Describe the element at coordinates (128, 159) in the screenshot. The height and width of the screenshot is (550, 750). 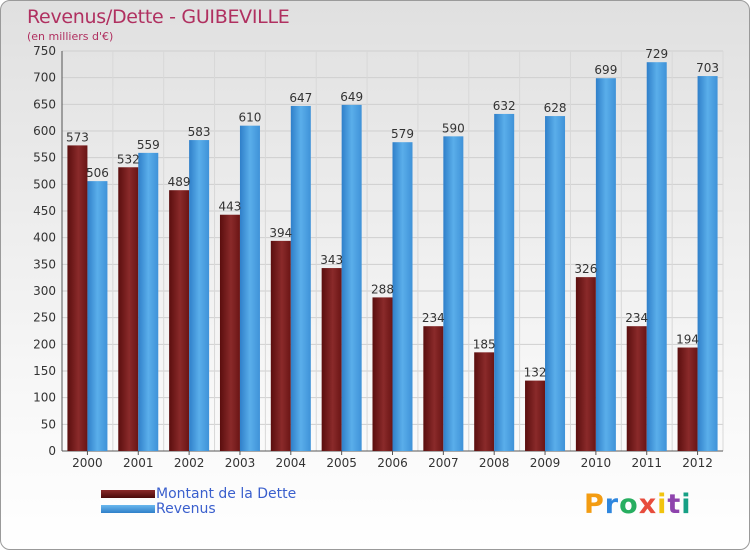
I see `data-label: 532` at that location.